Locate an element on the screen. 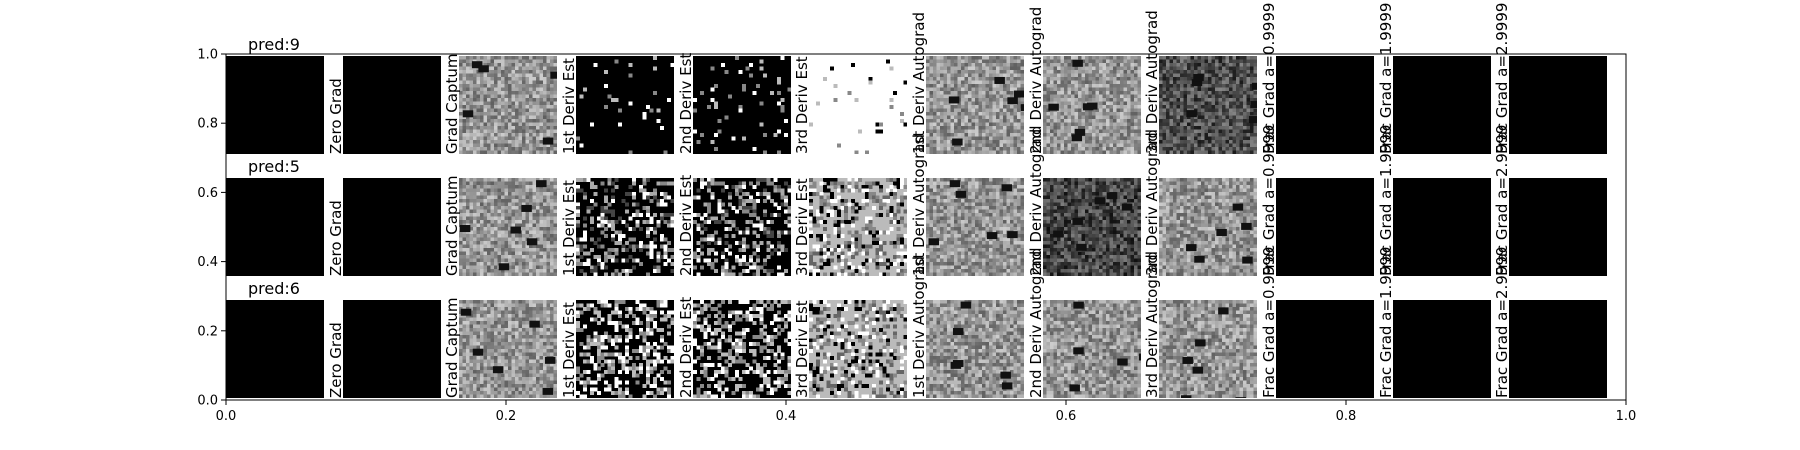 This screenshot has height=450, width=1800. digit-glyph: 9 is located at coordinates (274, 102).